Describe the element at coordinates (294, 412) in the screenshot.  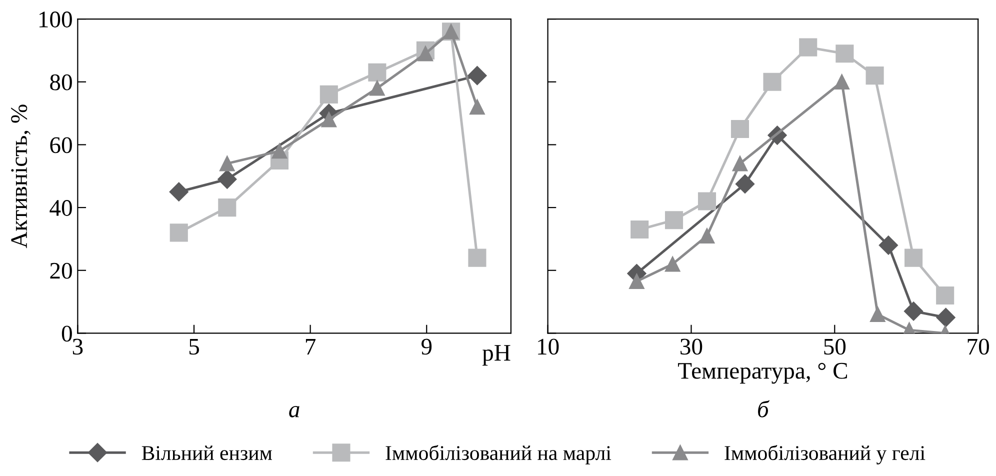
I see `text: а` at that location.